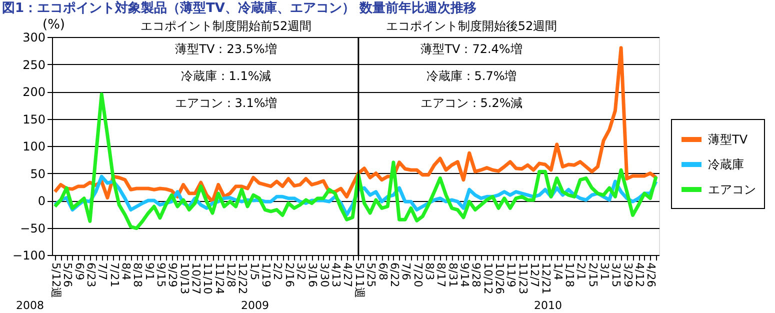  What do you see at coordinates (548, 305) in the screenshot?
I see `text: 2010` at bounding box center [548, 305].